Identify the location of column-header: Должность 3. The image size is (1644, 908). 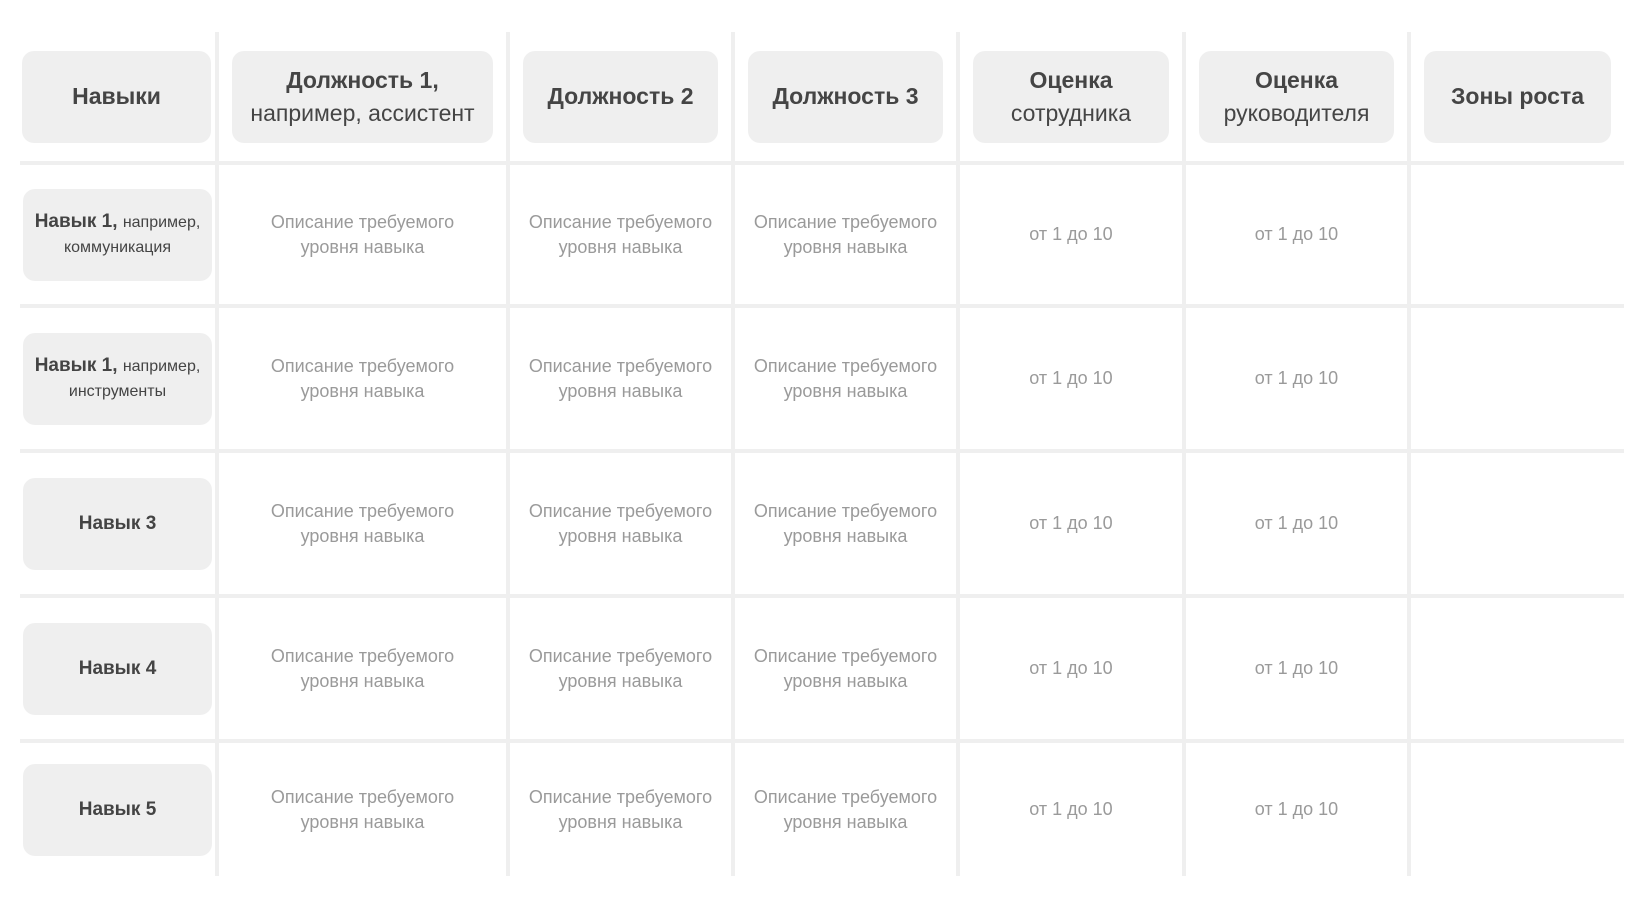
(845, 96).